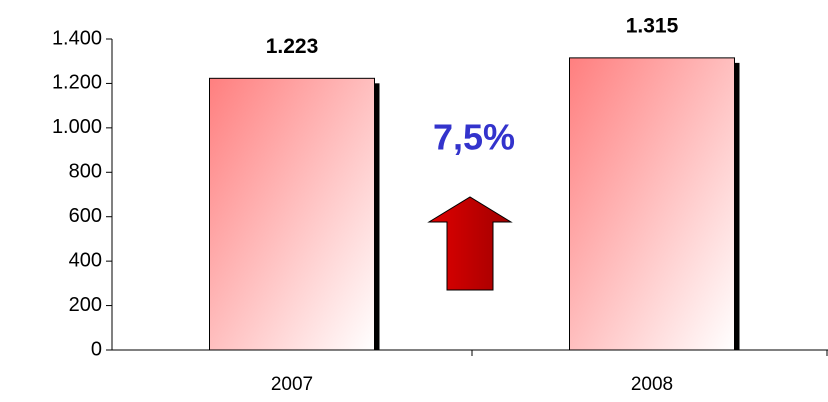 The width and height of the screenshot is (828, 402). Describe the element at coordinates (77, 38) in the screenshot. I see `y-tick-label: 1.400` at that location.